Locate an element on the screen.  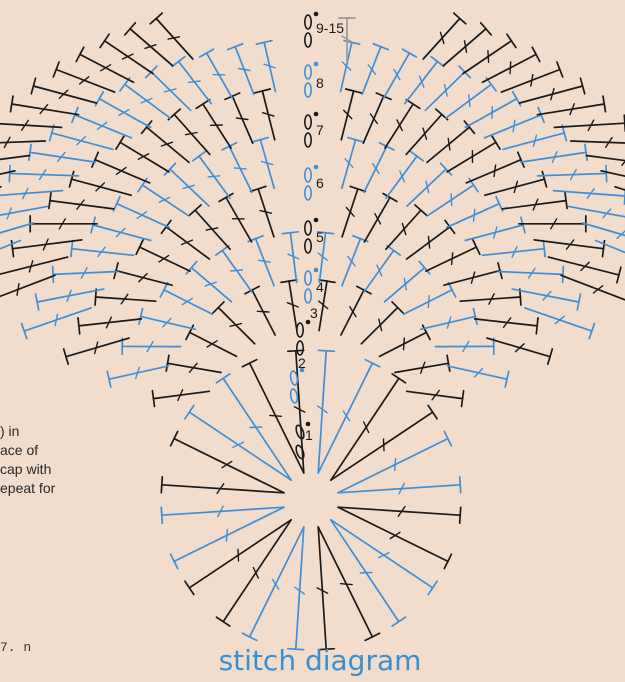
diagram-caption: stitch diagram is located at coordinates (320, 660).